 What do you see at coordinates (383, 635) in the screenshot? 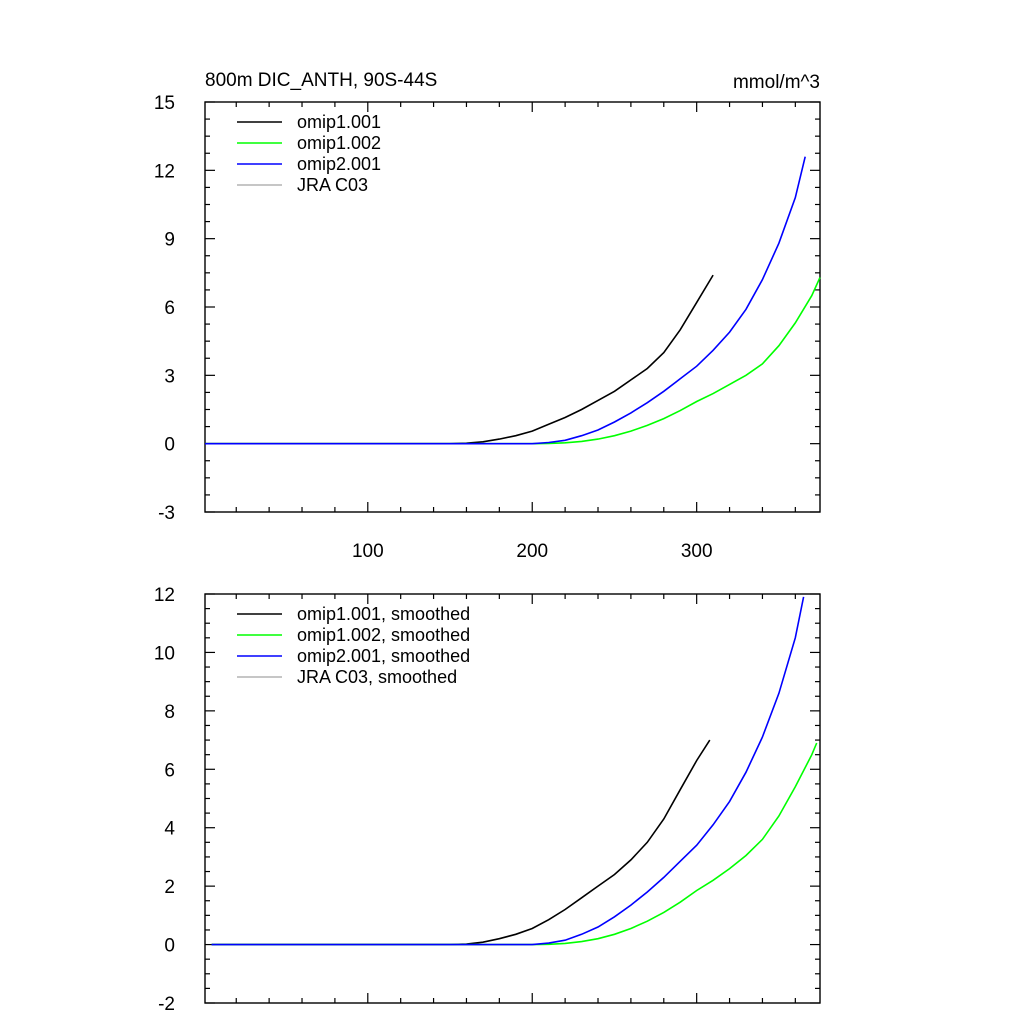
I see `legend-label: omip1.002, smoothed` at bounding box center [383, 635].